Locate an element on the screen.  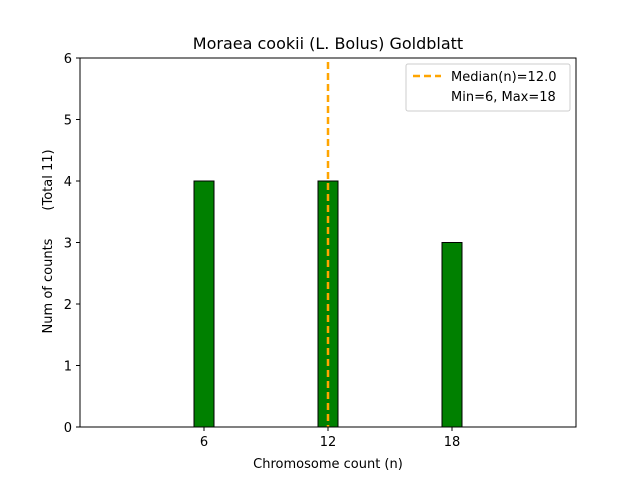
y-axis-total-label: (Total 11) is located at coordinates (48, 179).